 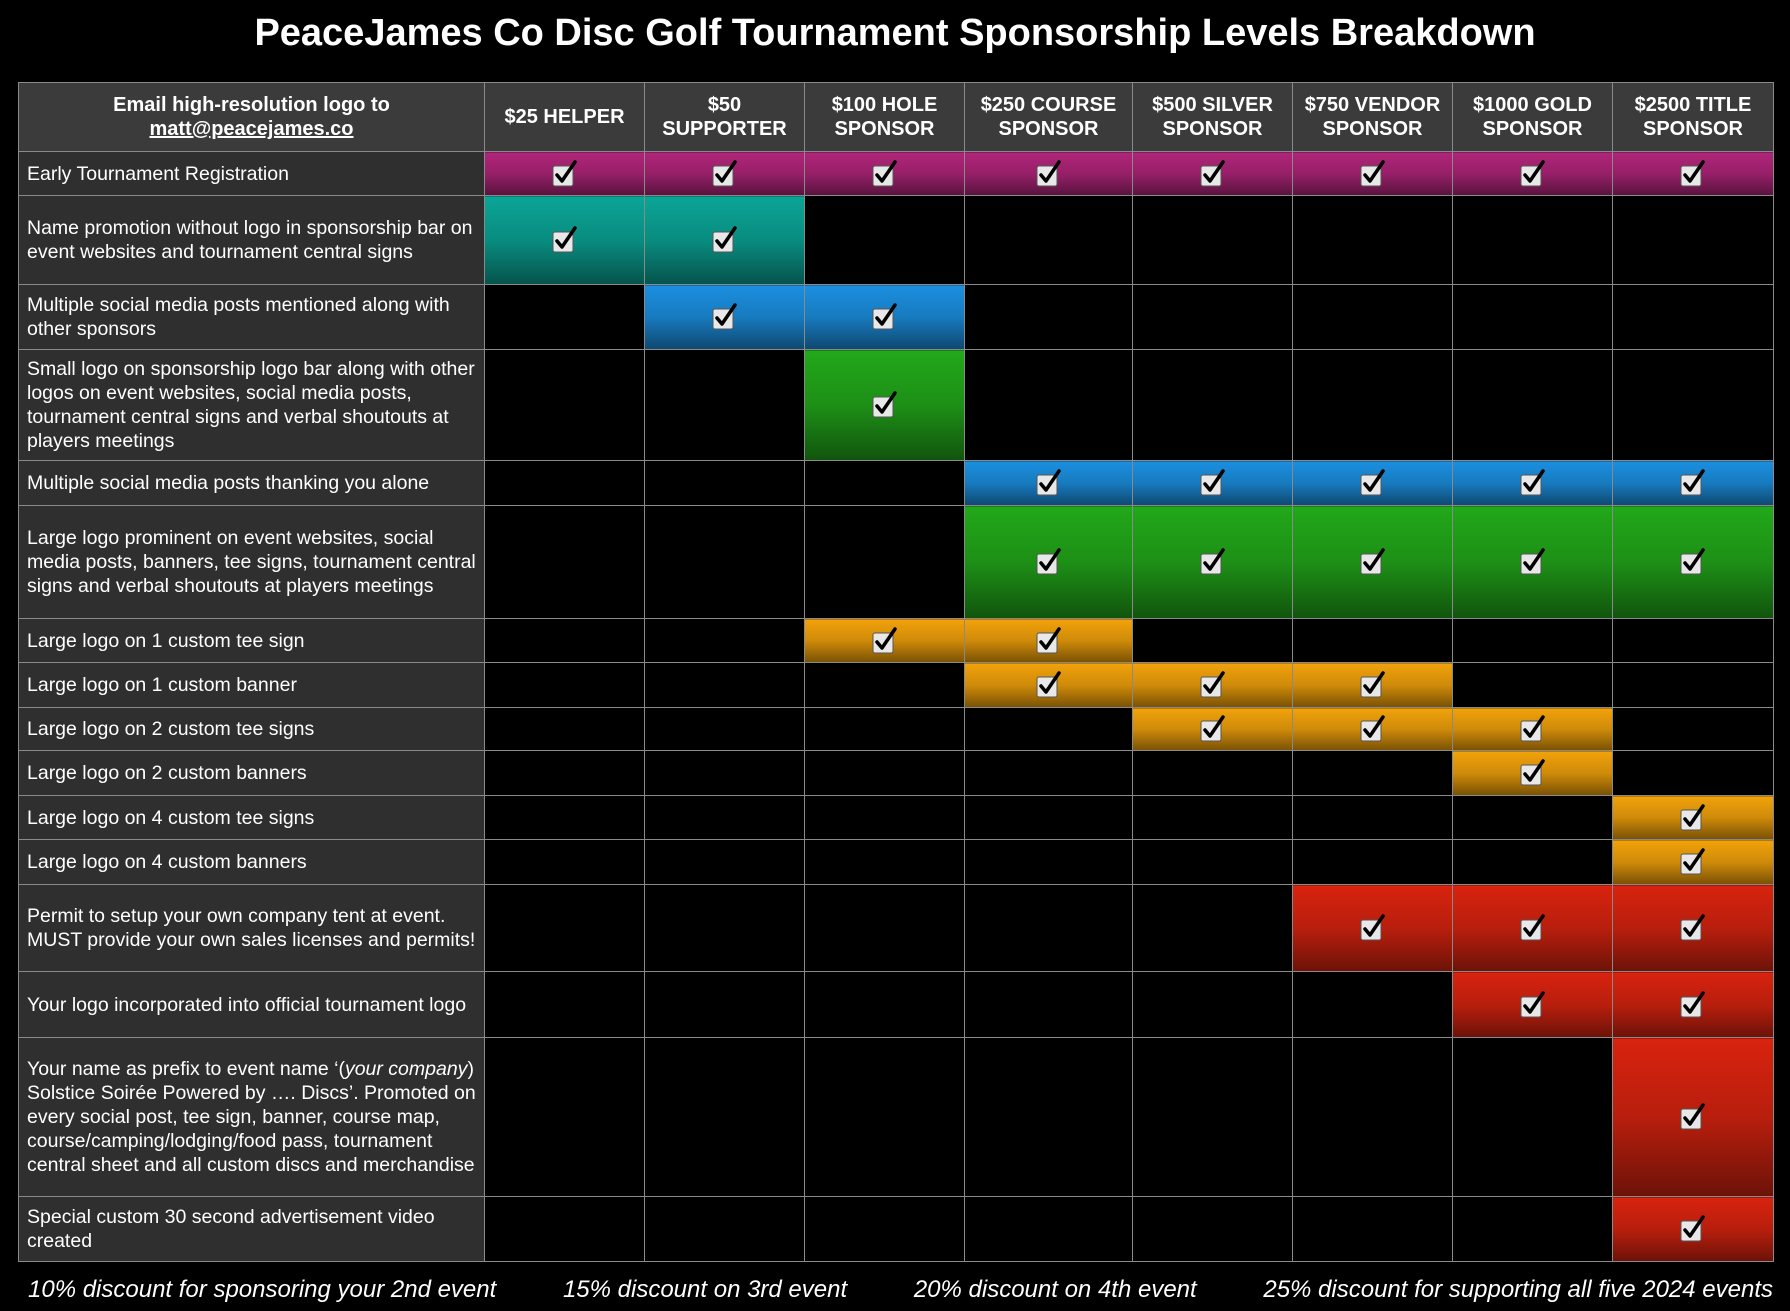 What do you see at coordinates (1532, 117) in the screenshot?
I see `level-header: $1000 GOLD SPONSOR` at bounding box center [1532, 117].